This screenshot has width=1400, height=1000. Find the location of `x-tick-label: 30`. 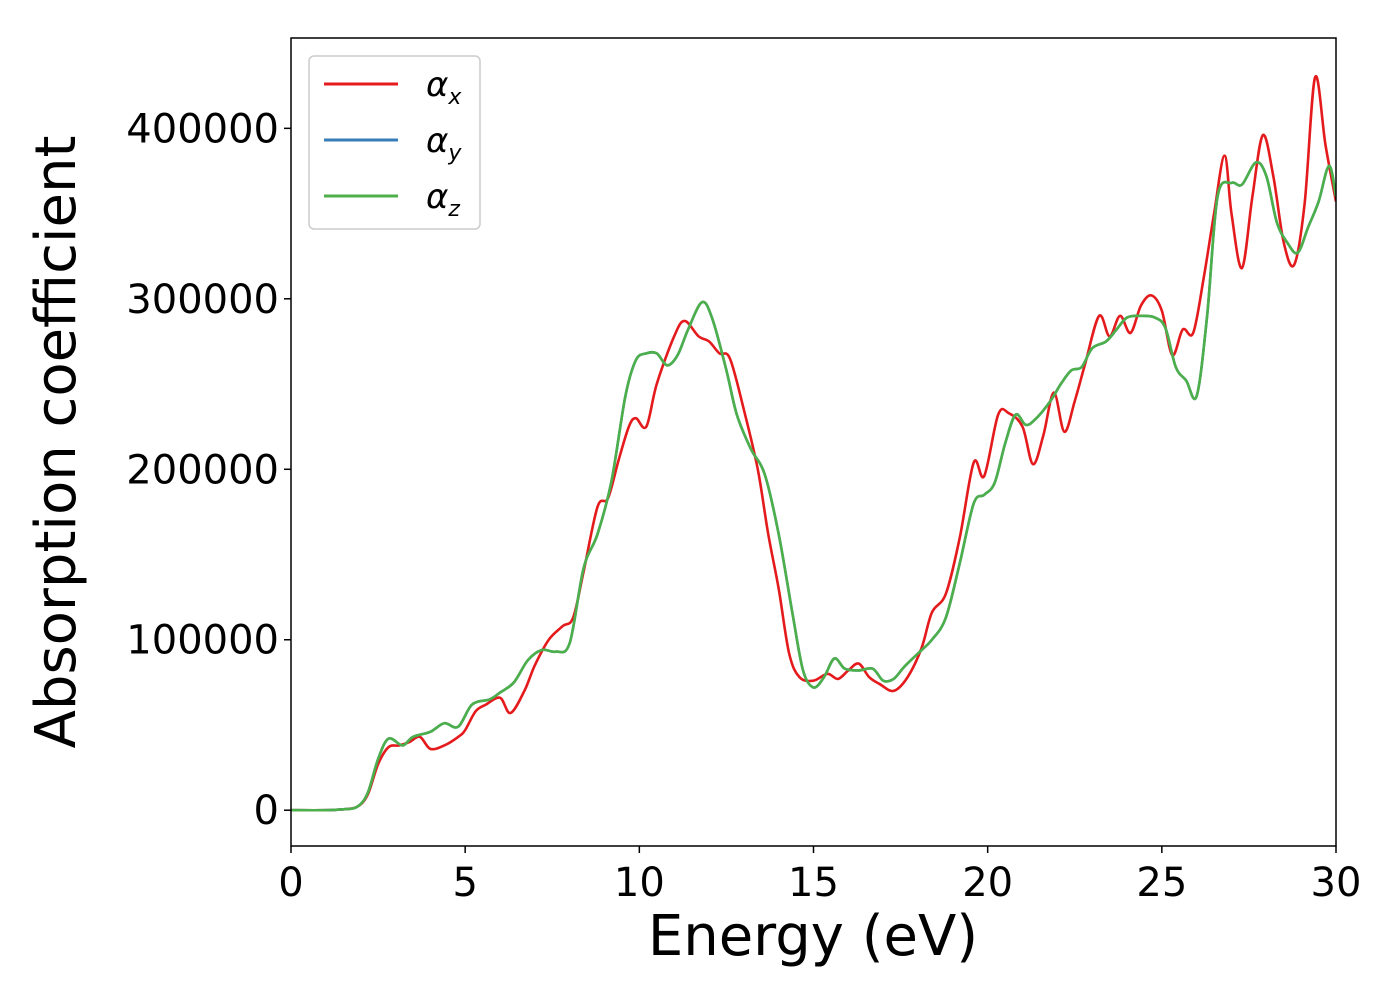

x-tick-label: 30 is located at coordinates (1336, 883).